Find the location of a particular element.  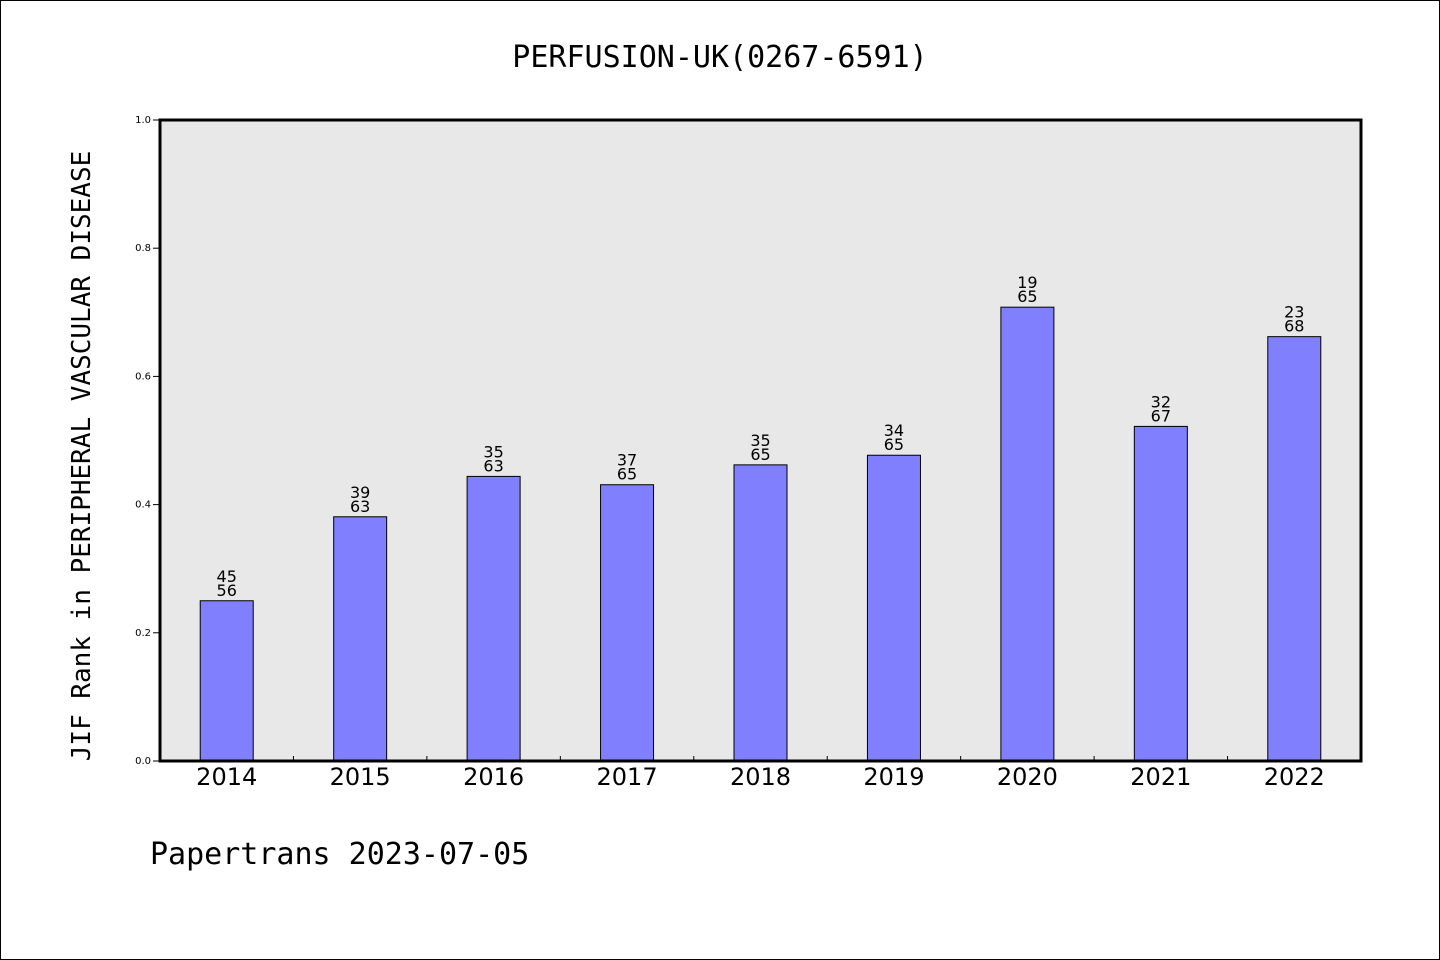

y-tick-label-0.6: 0.6 is located at coordinates (143, 376).